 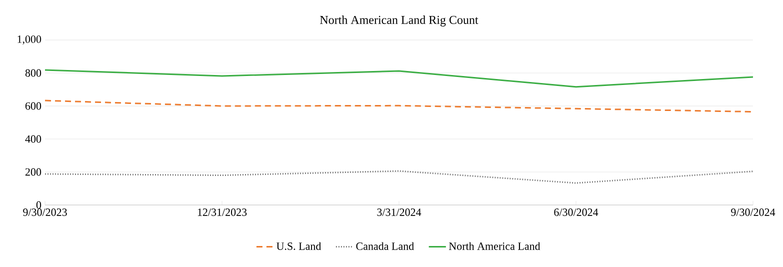 I want to click on x-tick-label: 6/30/2024, so click(x=576, y=212).